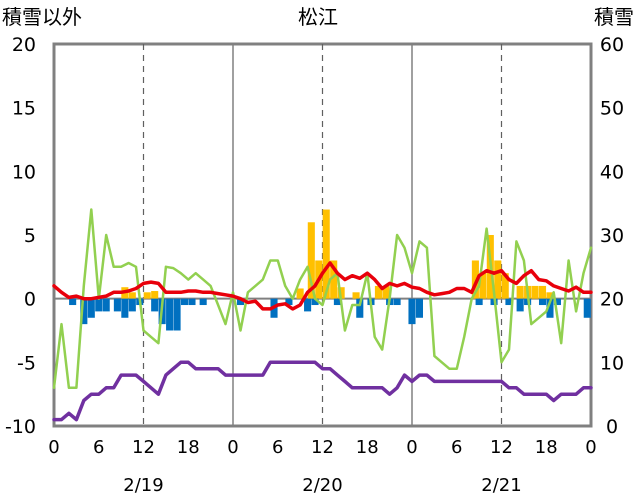  I want to click on left-tick-label: -5, so click(26, 363).